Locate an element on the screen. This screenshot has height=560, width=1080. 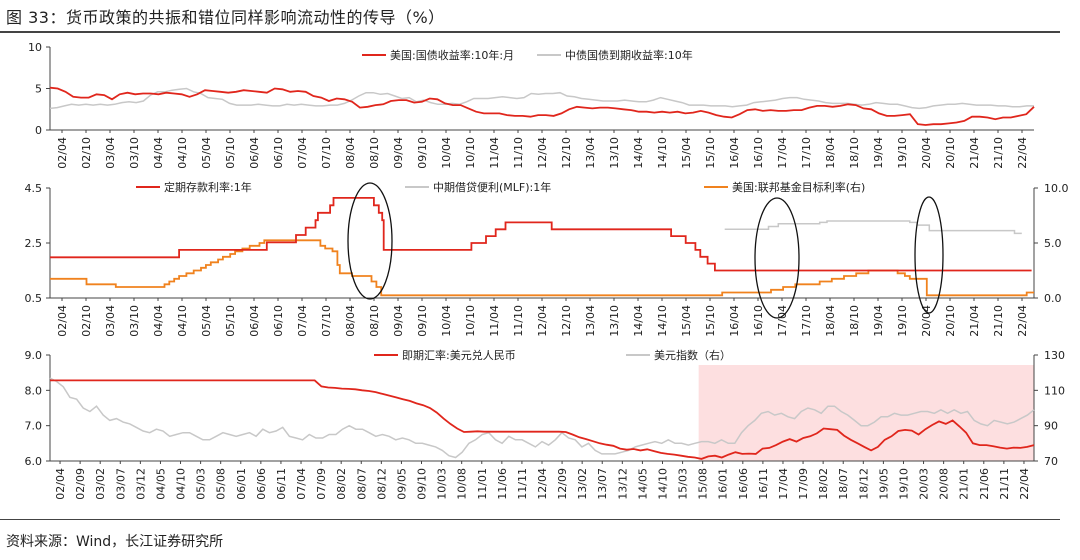
y2-tick-label-2-2: 10.0 is located at coordinates (1056, 188).